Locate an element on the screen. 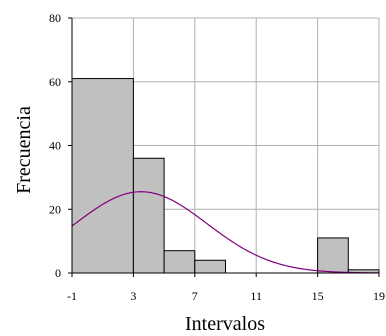  x-tick-label: 11 is located at coordinates (256, 296).